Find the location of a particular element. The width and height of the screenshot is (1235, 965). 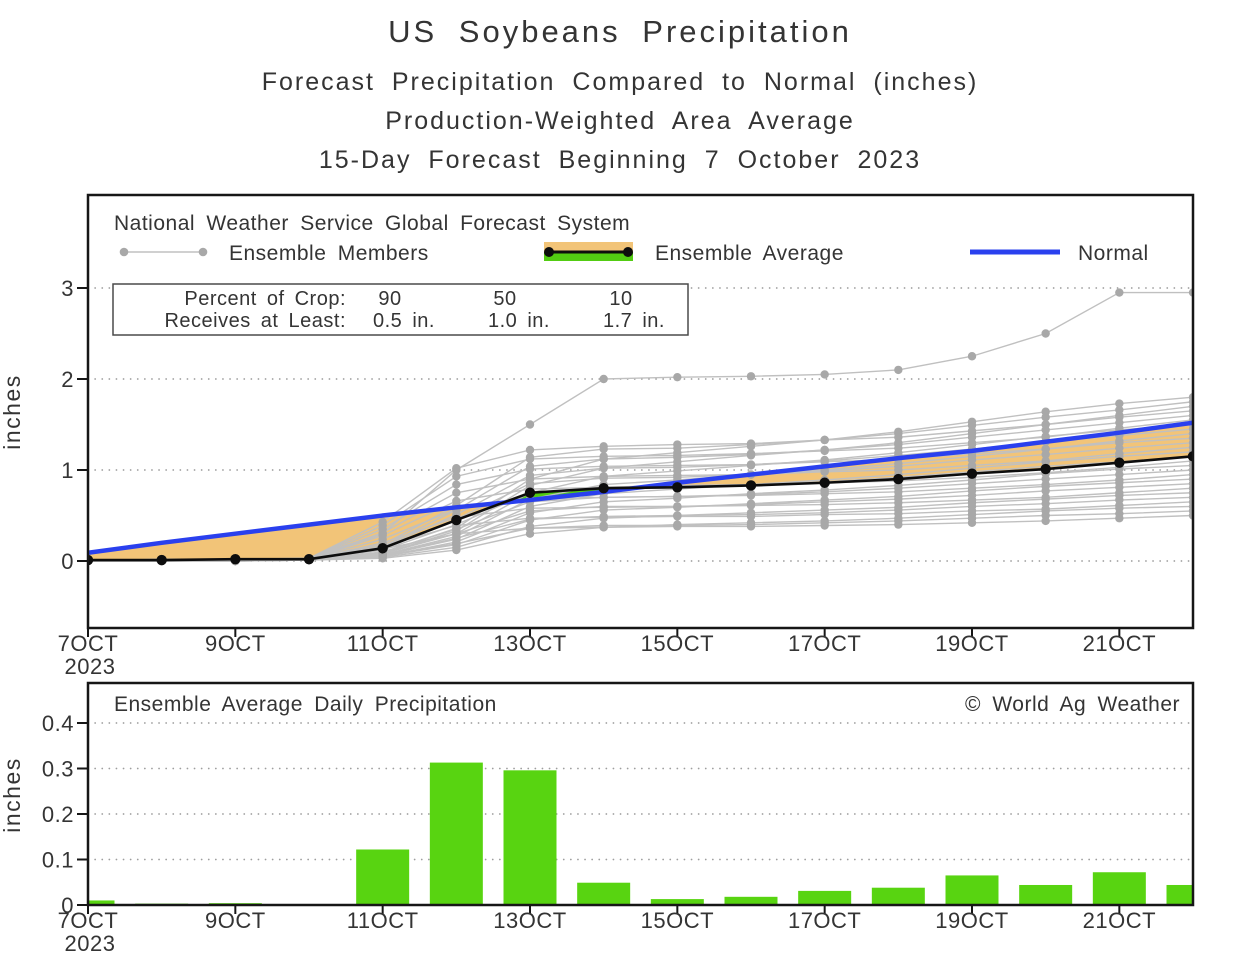

y-tick-label: 0.4 is located at coordinates (58, 723).